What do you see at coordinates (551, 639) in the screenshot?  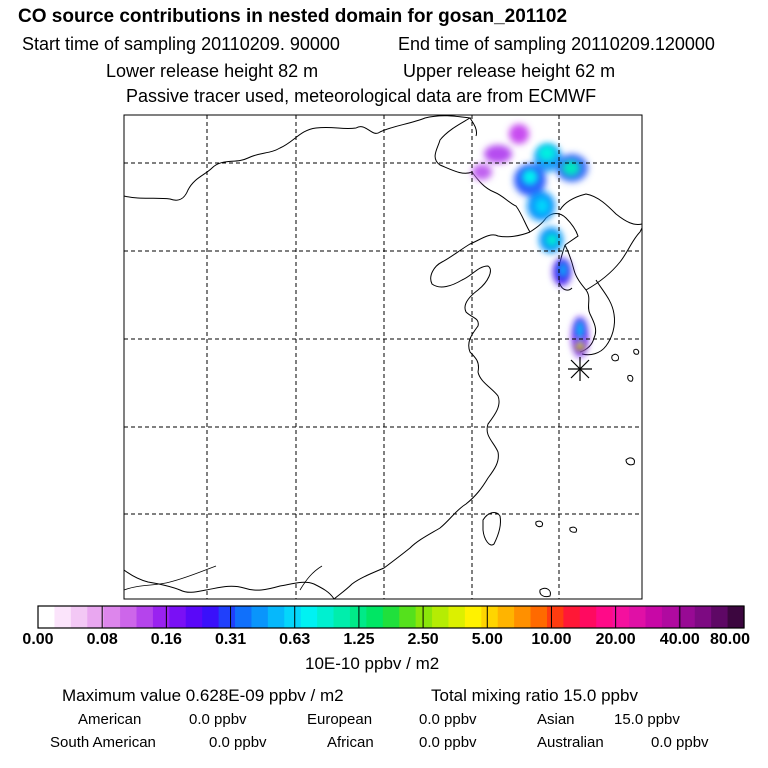 I see `colorbar-tick-label: 10.00` at bounding box center [551, 639].